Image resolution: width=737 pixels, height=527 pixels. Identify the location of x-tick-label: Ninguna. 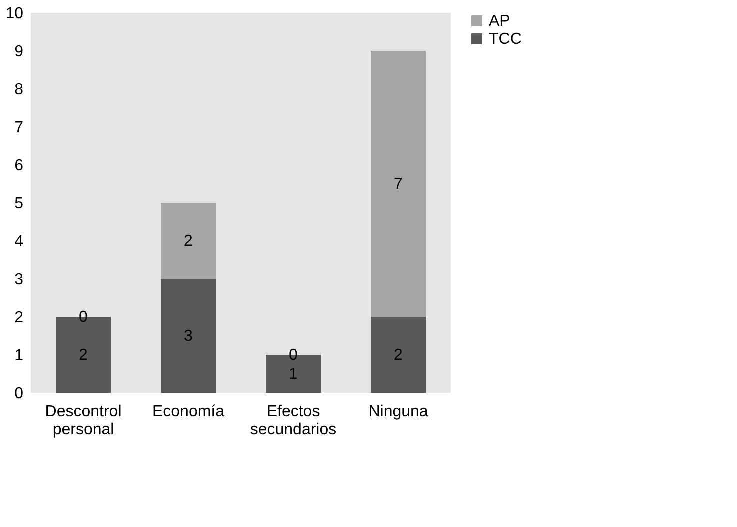
(398, 412).